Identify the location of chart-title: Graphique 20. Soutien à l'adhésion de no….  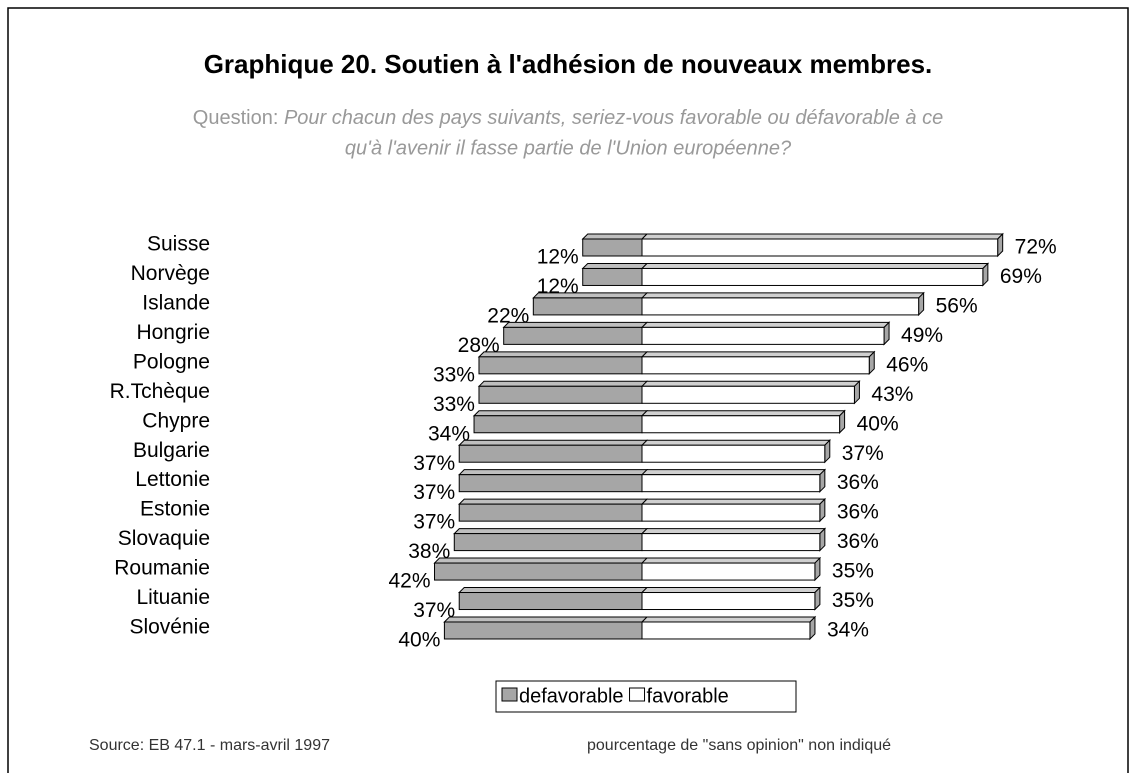
(568, 64).